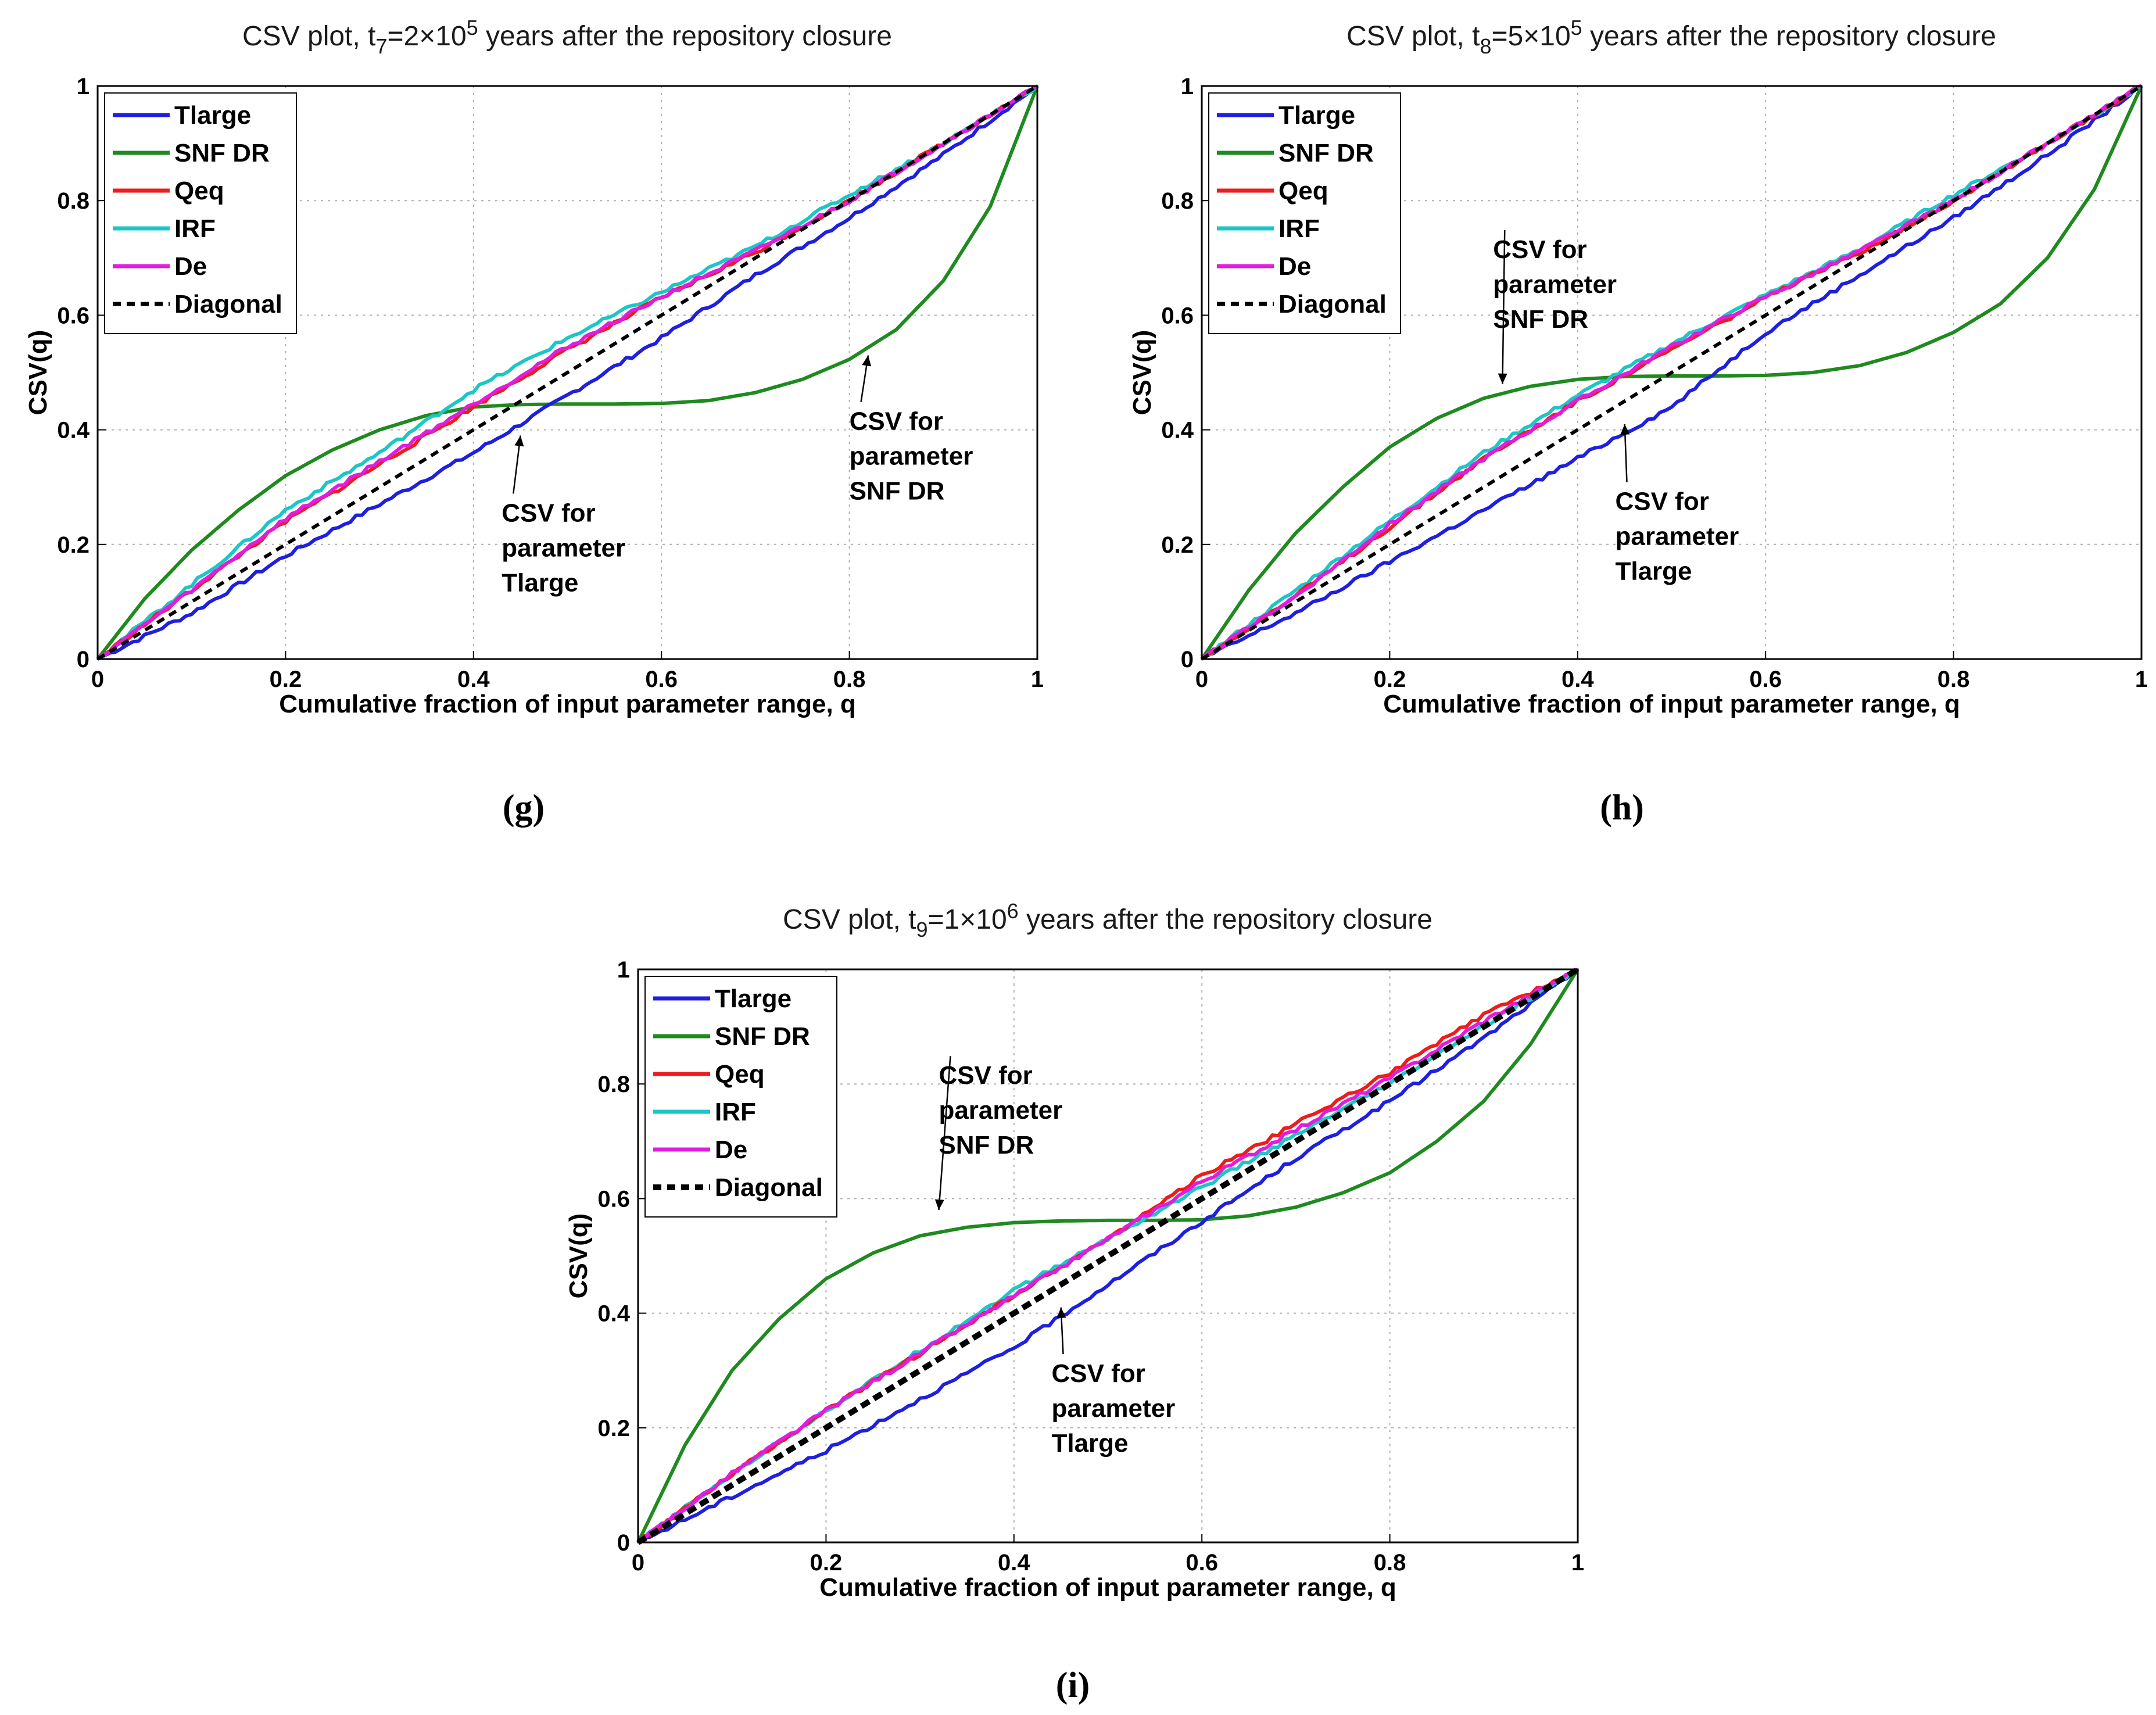  I want to click on series-irf-line, so click(567, 372).